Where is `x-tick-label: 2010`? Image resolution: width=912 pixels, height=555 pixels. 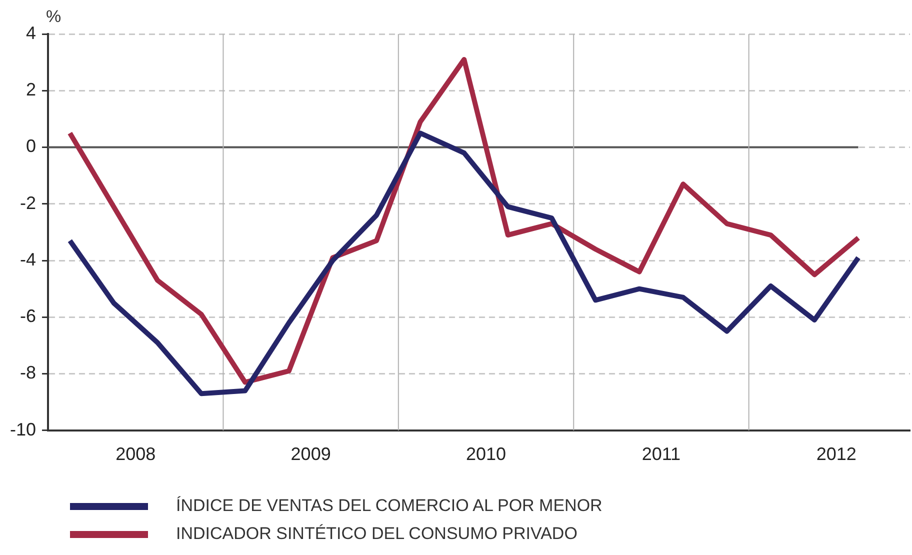
x-tick-label: 2010 is located at coordinates (486, 454).